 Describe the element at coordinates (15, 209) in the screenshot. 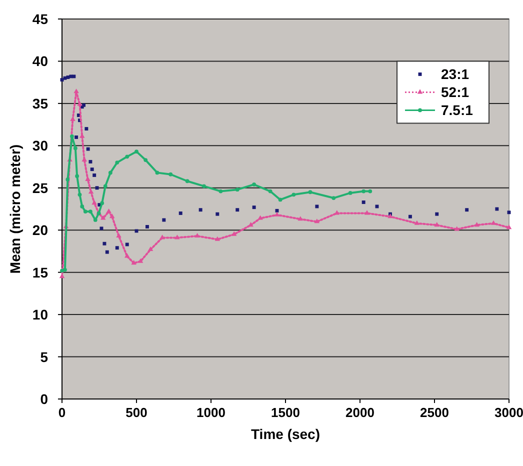

I see `y-axis-title: Mean (micro meter)` at that location.